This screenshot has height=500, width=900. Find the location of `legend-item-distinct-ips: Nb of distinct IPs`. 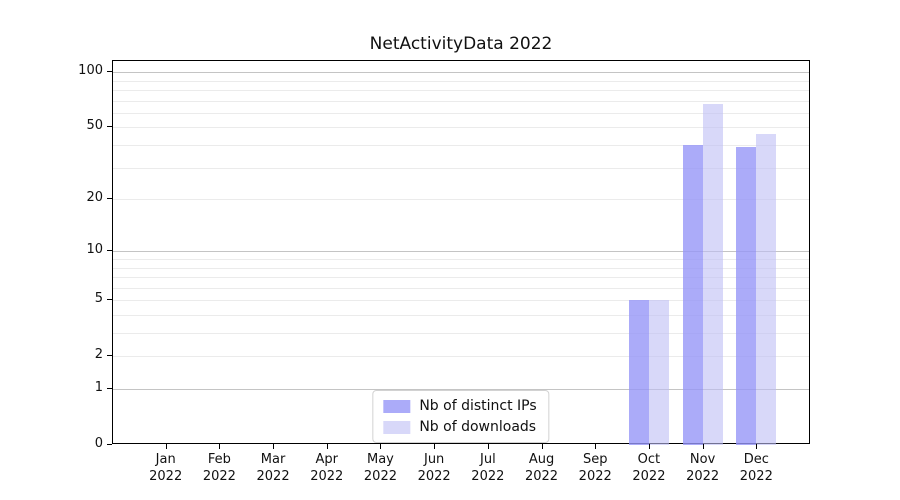

legend-item-distinct-ips: Nb of distinct IPs is located at coordinates (460, 406).